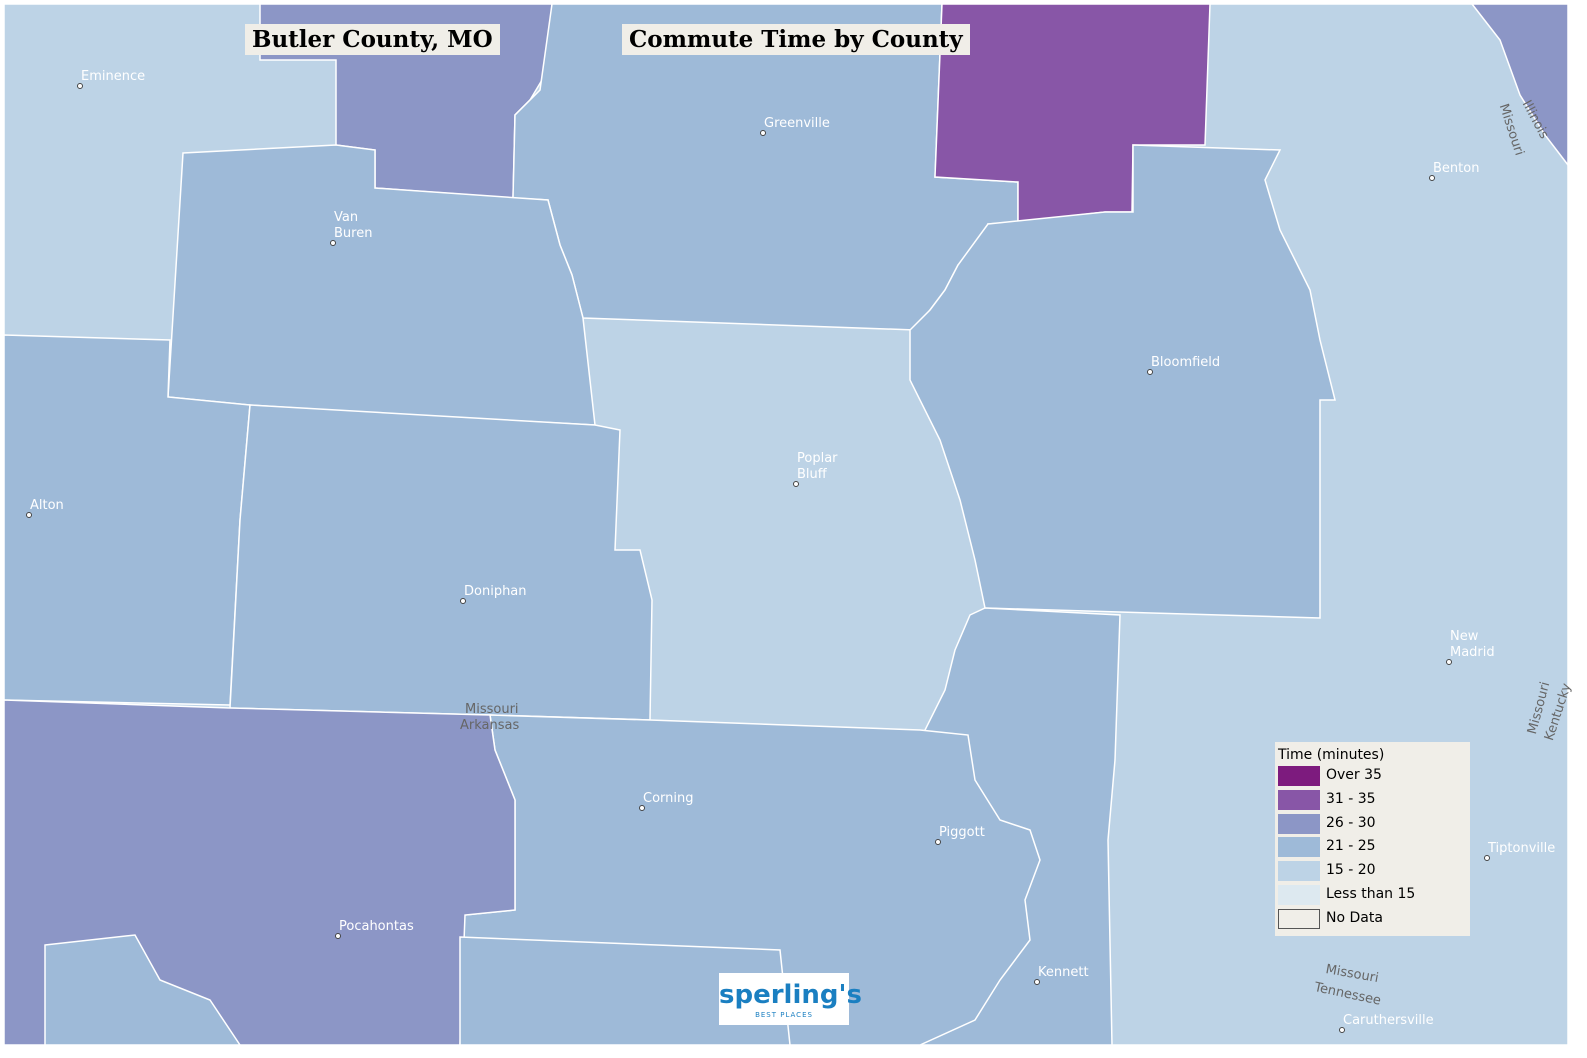 The width and height of the screenshot is (1587, 1058). Describe the element at coordinates (353, 225) in the screenshot. I see `place-label: Van Buren` at that location.